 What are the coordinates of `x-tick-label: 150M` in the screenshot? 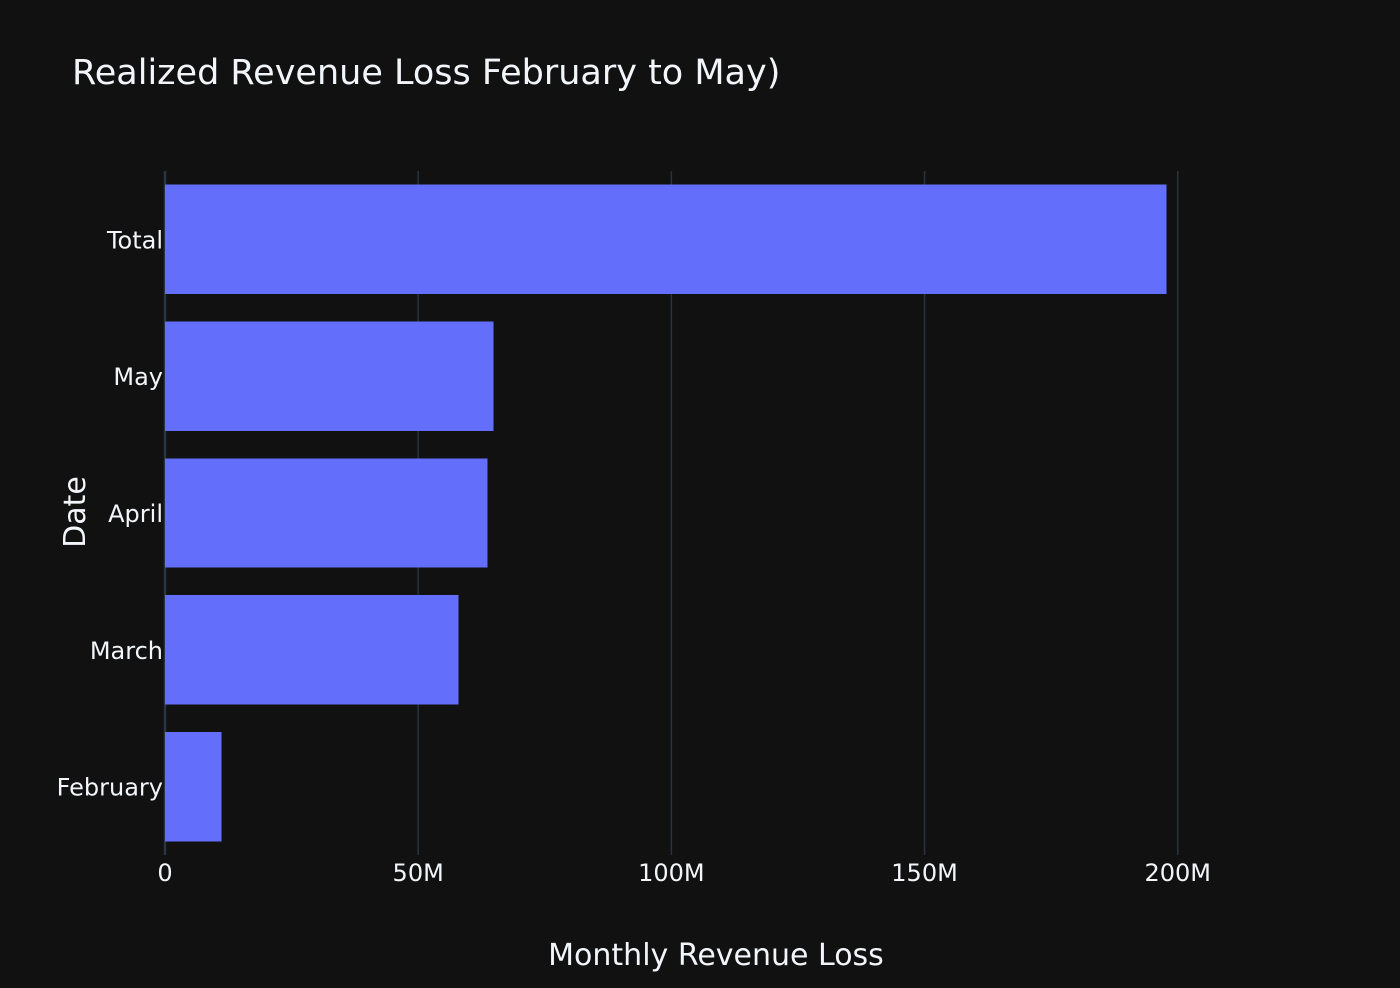 It's located at (924, 873).